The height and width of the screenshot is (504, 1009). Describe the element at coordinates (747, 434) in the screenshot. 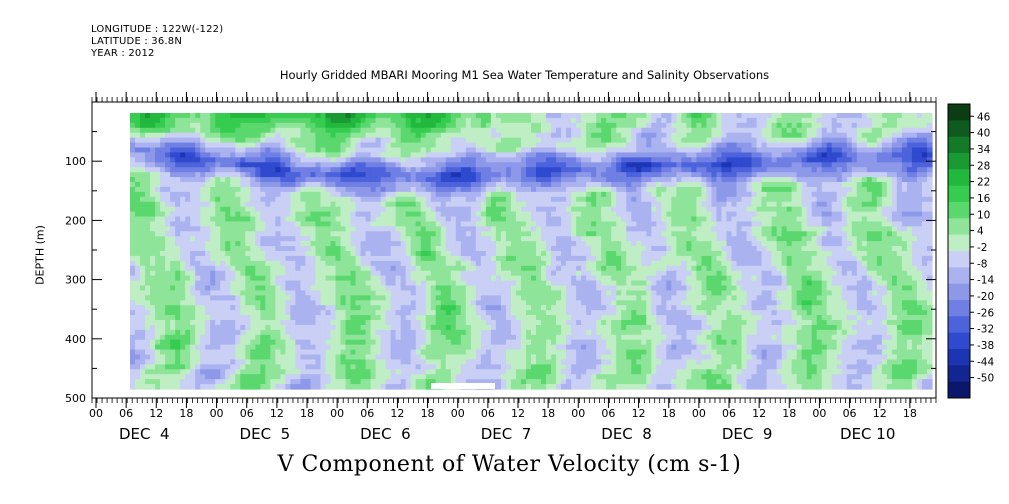

I see `x-day-label: DEC 9` at that location.